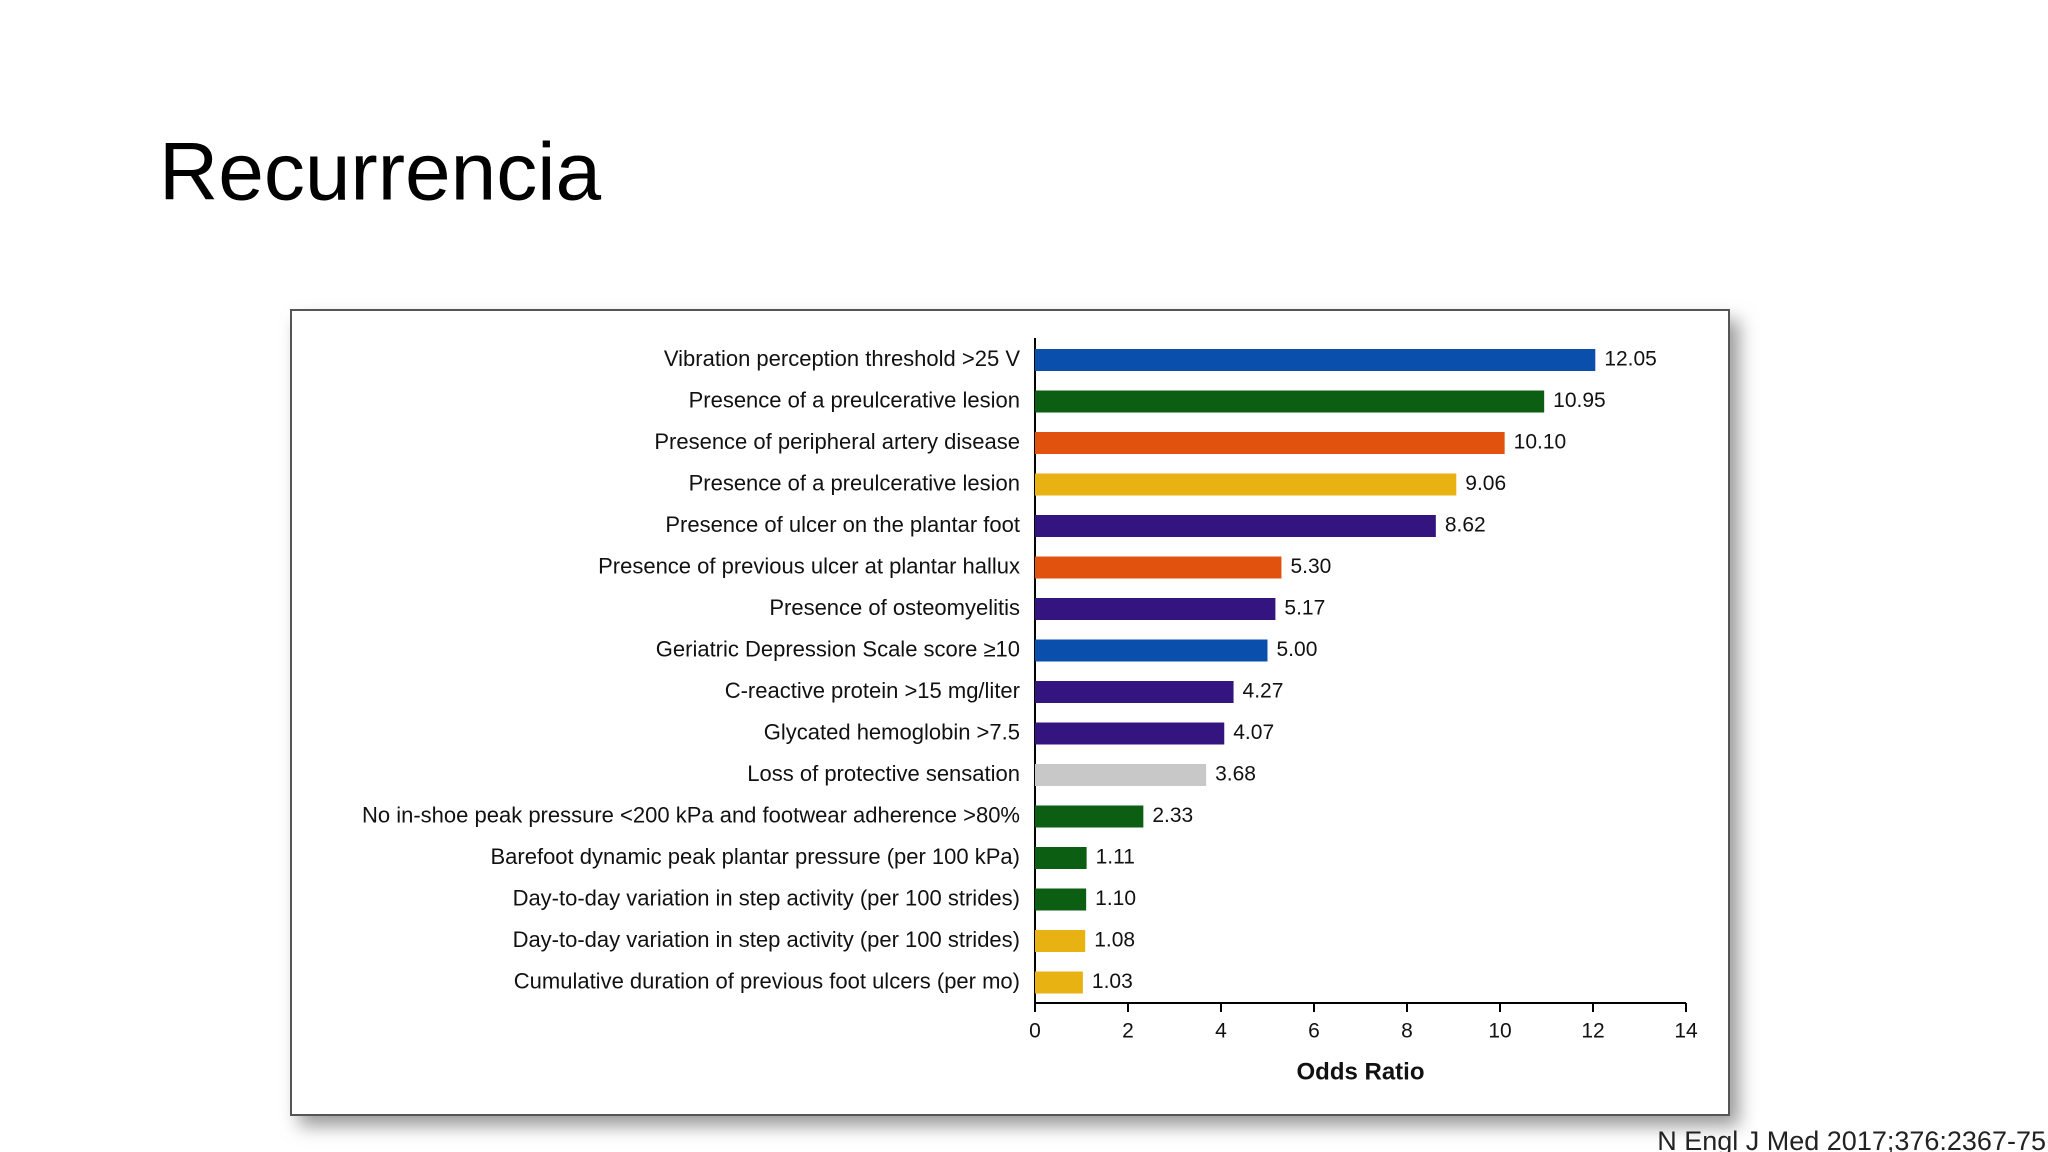 The height and width of the screenshot is (1152, 2048). Describe the element at coordinates (837, 441) in the screenshot. I see `category-label: Presence of peripheral artery disease` at that location.